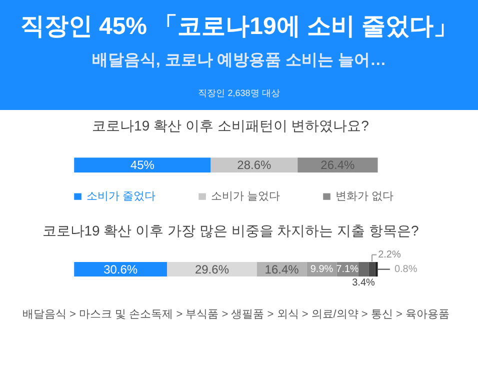  Describe the element at coordinates (348, 269) in the screenshot. I see `data-label: 7.1%` at that location.